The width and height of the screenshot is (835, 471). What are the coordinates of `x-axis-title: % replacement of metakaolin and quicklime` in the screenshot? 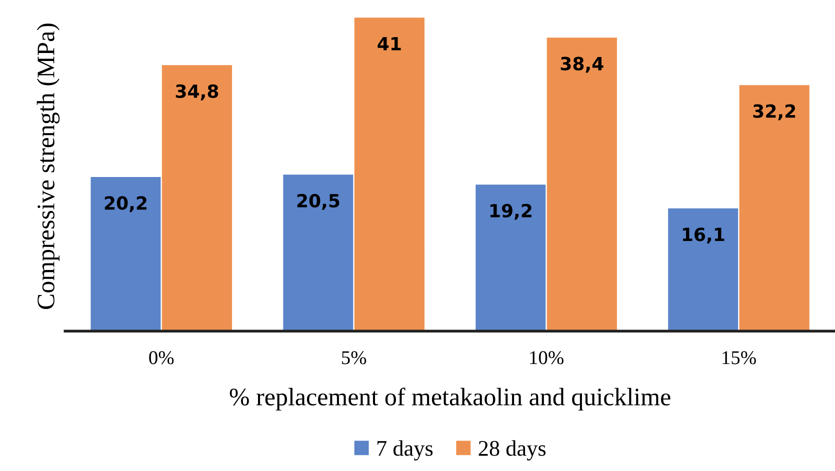 It's located at (450, 399).